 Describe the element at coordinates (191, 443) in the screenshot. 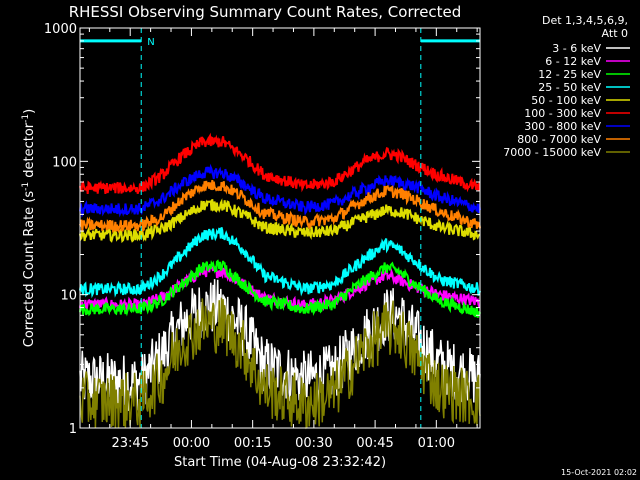

I see `x-tick-label: 00:00` at that location.